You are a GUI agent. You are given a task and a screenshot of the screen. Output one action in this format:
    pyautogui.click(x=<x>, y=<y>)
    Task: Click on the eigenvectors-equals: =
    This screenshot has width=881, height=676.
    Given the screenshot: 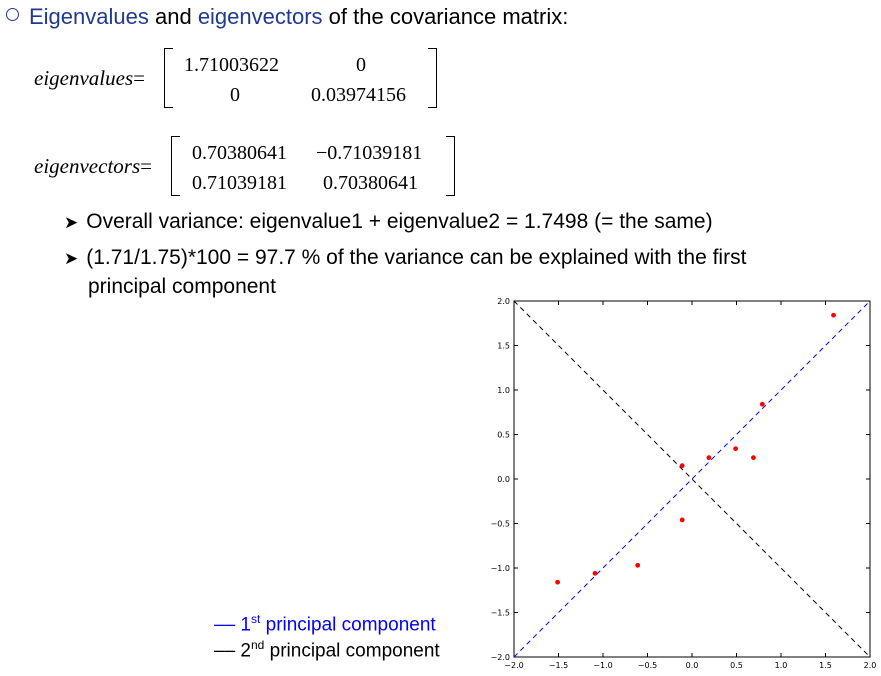 What is the action you would take?
    pyautogui.click(x=146, y=166)
    